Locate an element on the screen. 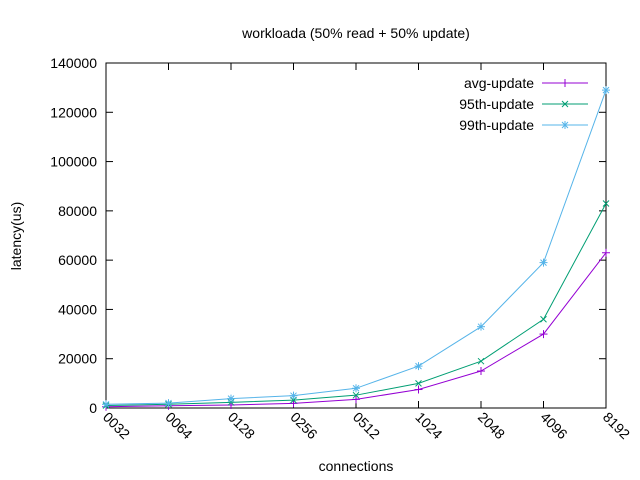 This screenshot has height=480, width=640. x-tick-label: 2048 is located at coordinates (491, 425).